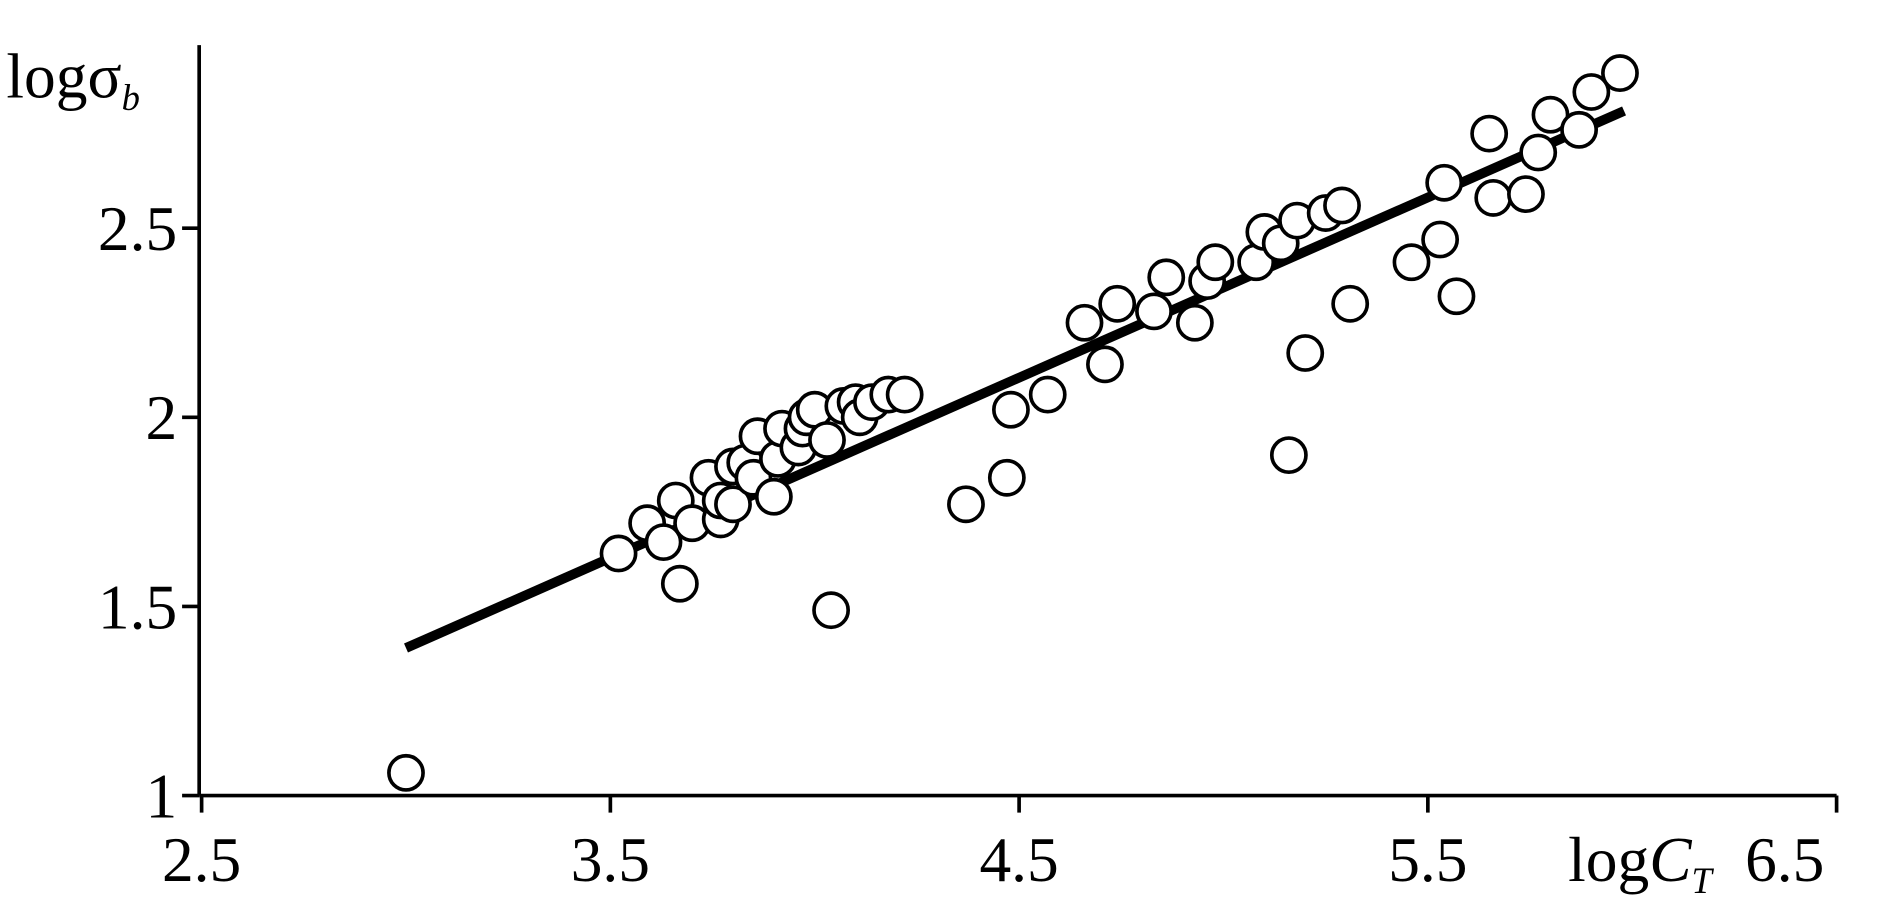  What do you see at coordinates (1784, 859) in the screenshot?
I see `x-tick-label: 6.5` at bounding box center [1784, 859].